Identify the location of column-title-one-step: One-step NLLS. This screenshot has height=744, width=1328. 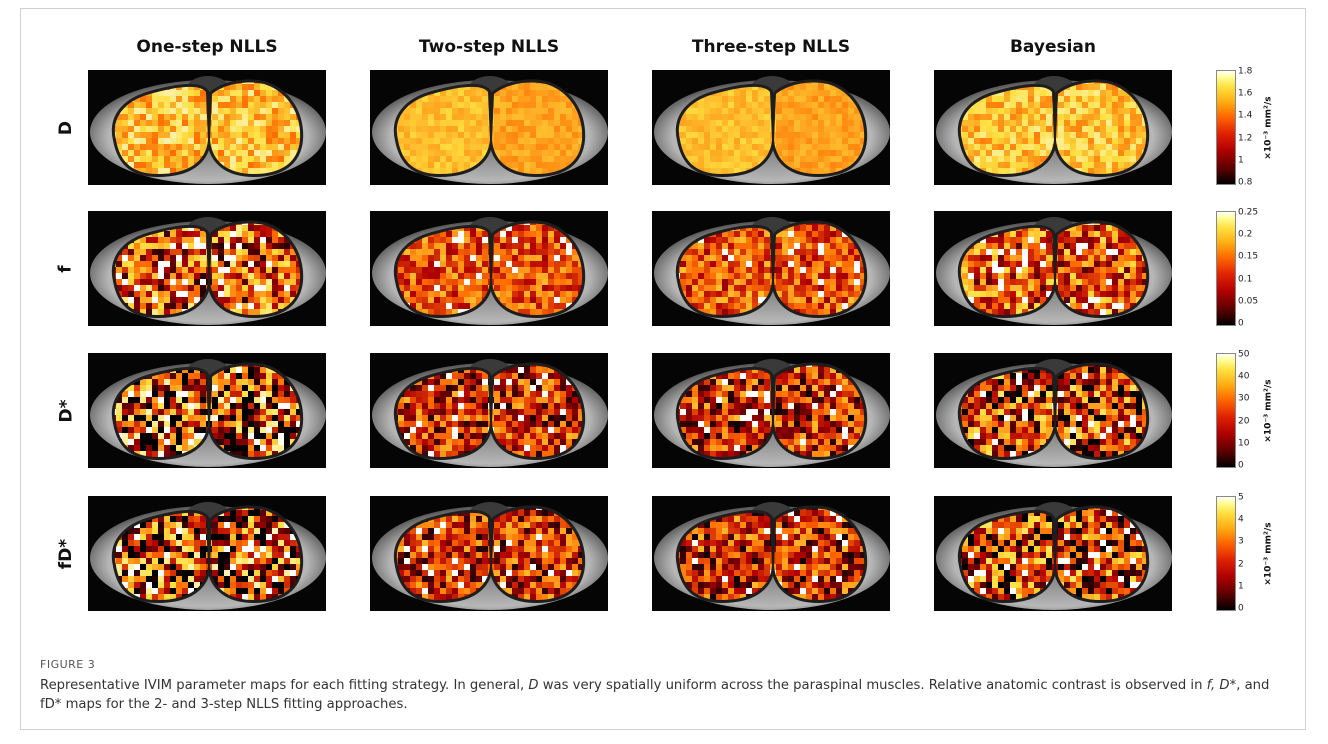
(207, 47).